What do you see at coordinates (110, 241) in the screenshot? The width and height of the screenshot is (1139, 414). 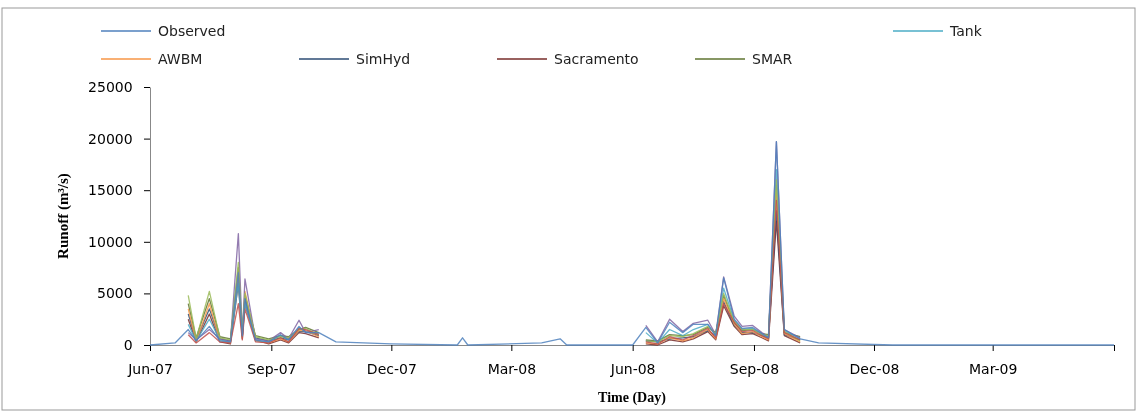 I see `y-tick-label: 10000` at bounding box center [110, 241].